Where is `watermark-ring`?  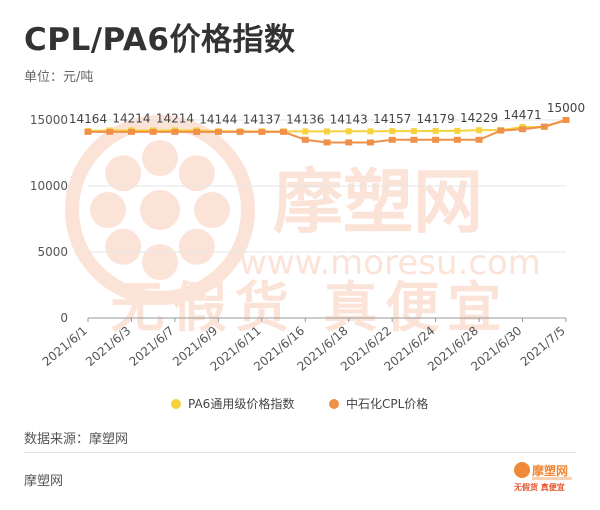 watermark-ring is located at coordinates (160, 210).